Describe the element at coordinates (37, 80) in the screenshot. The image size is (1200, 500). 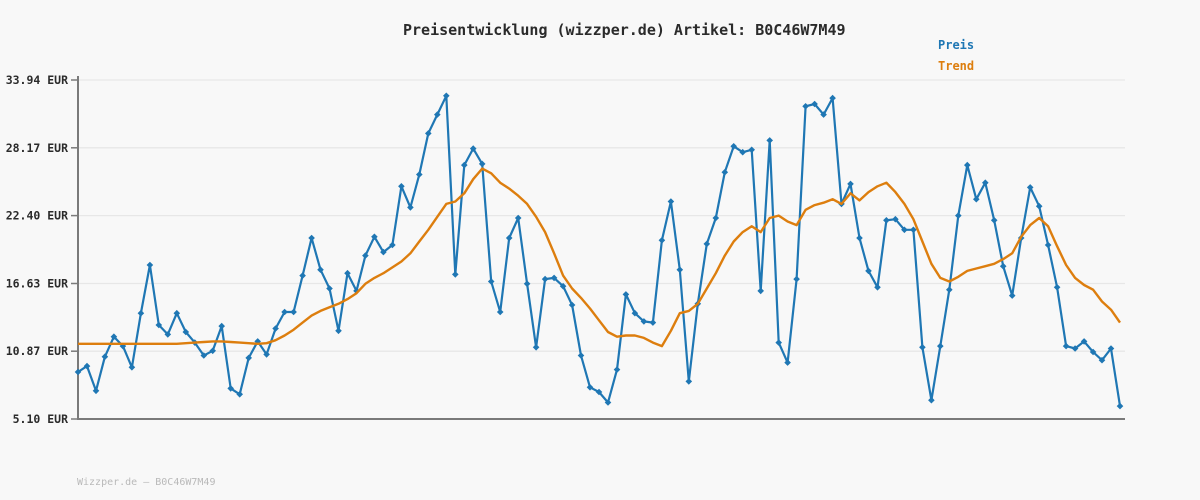
I see `y-axis-label: 33.94 EUR` at that location.